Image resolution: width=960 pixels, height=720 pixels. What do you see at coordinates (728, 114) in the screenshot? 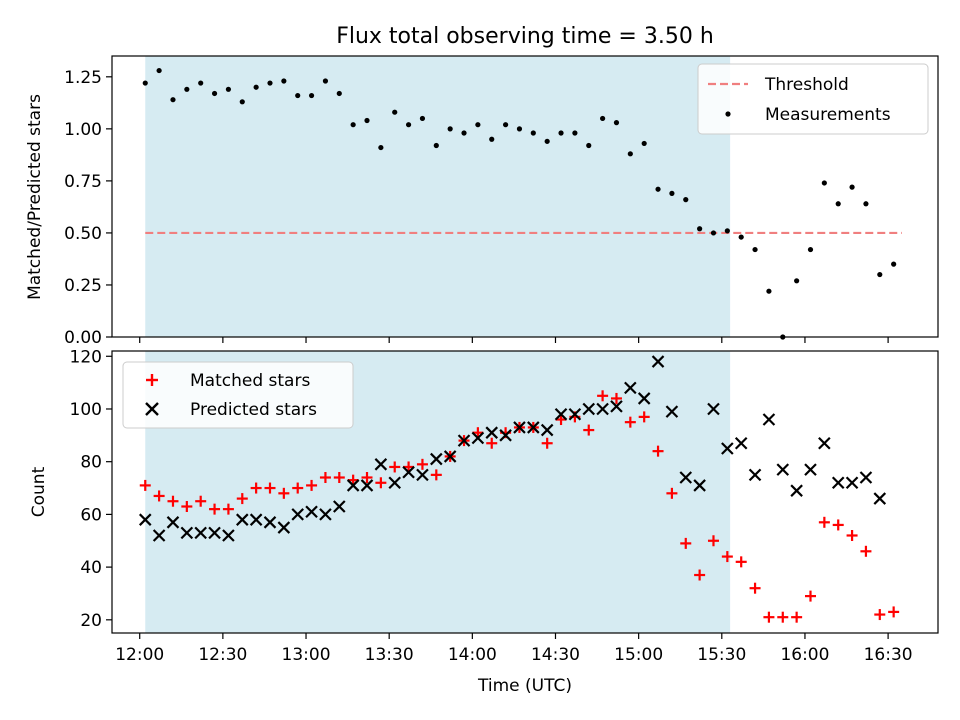
I see `legend-measurements-swatch` at bounding box center [728, 114].